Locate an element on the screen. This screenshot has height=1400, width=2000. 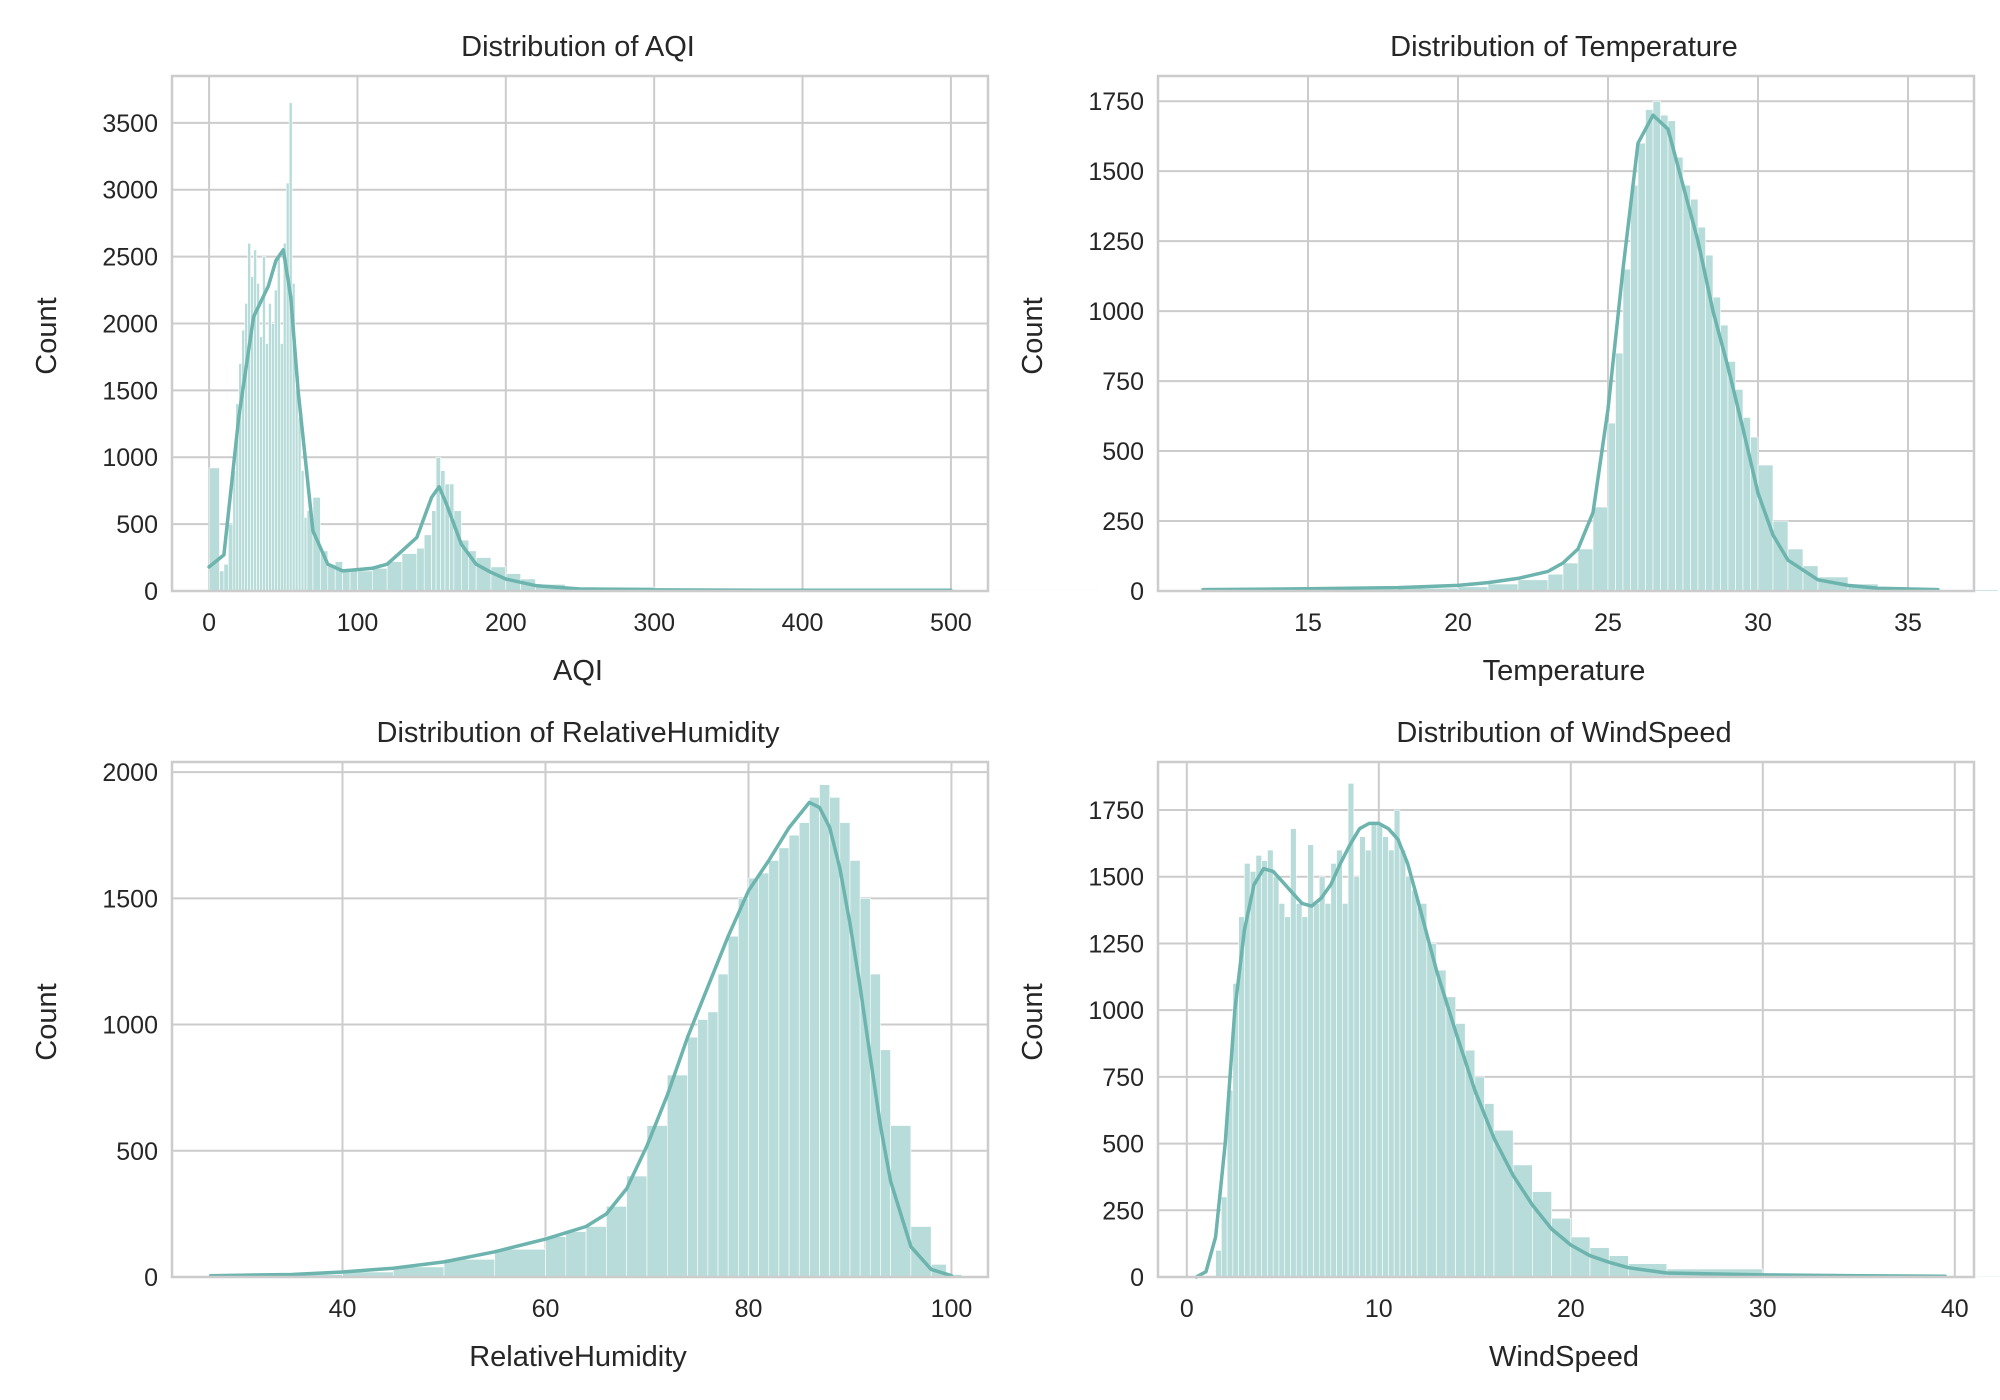
y-tick-label: 1250 is located at coordinates (1116, 944).